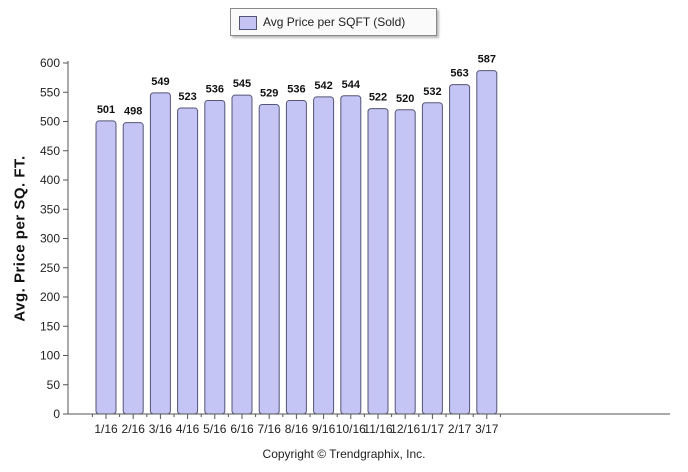 The height and width of the screenshot is (472, 688). I want to click on y-tick-label: 250, so click(50, 268).